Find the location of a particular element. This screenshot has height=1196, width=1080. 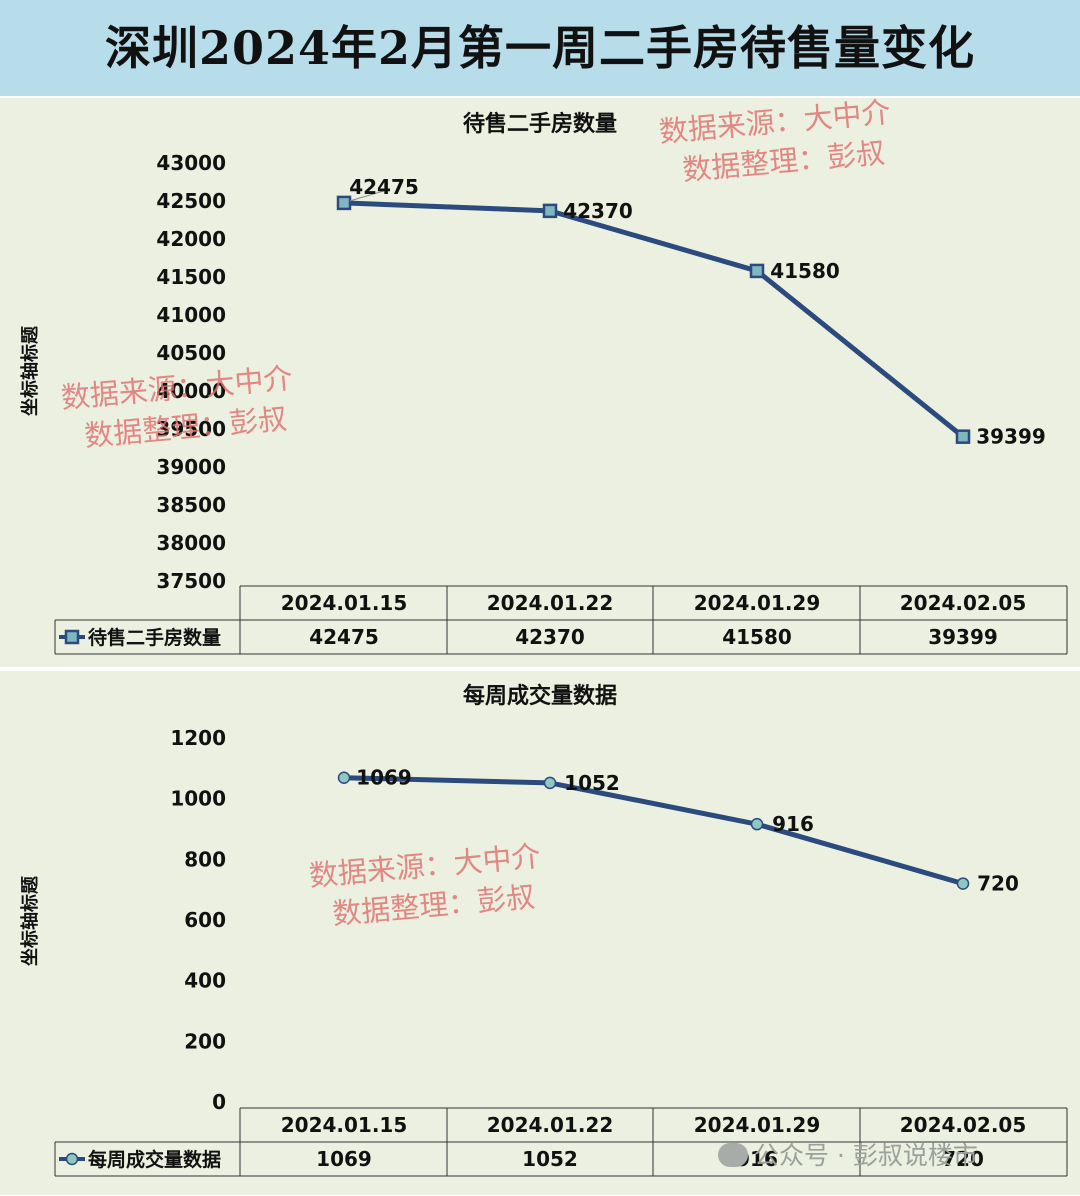

y-tick-label: 39500 is located at coordinates (191, 429).